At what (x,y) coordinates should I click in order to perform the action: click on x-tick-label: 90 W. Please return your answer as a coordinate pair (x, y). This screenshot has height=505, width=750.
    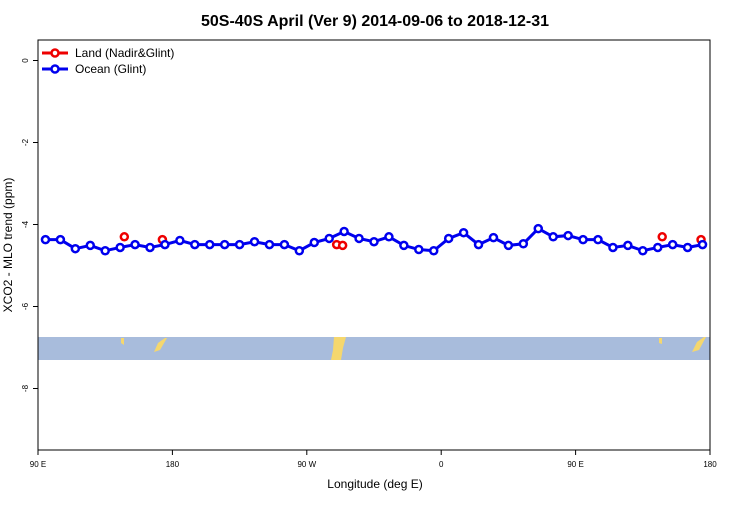
    Looking at the image, I should click on (306, 464).